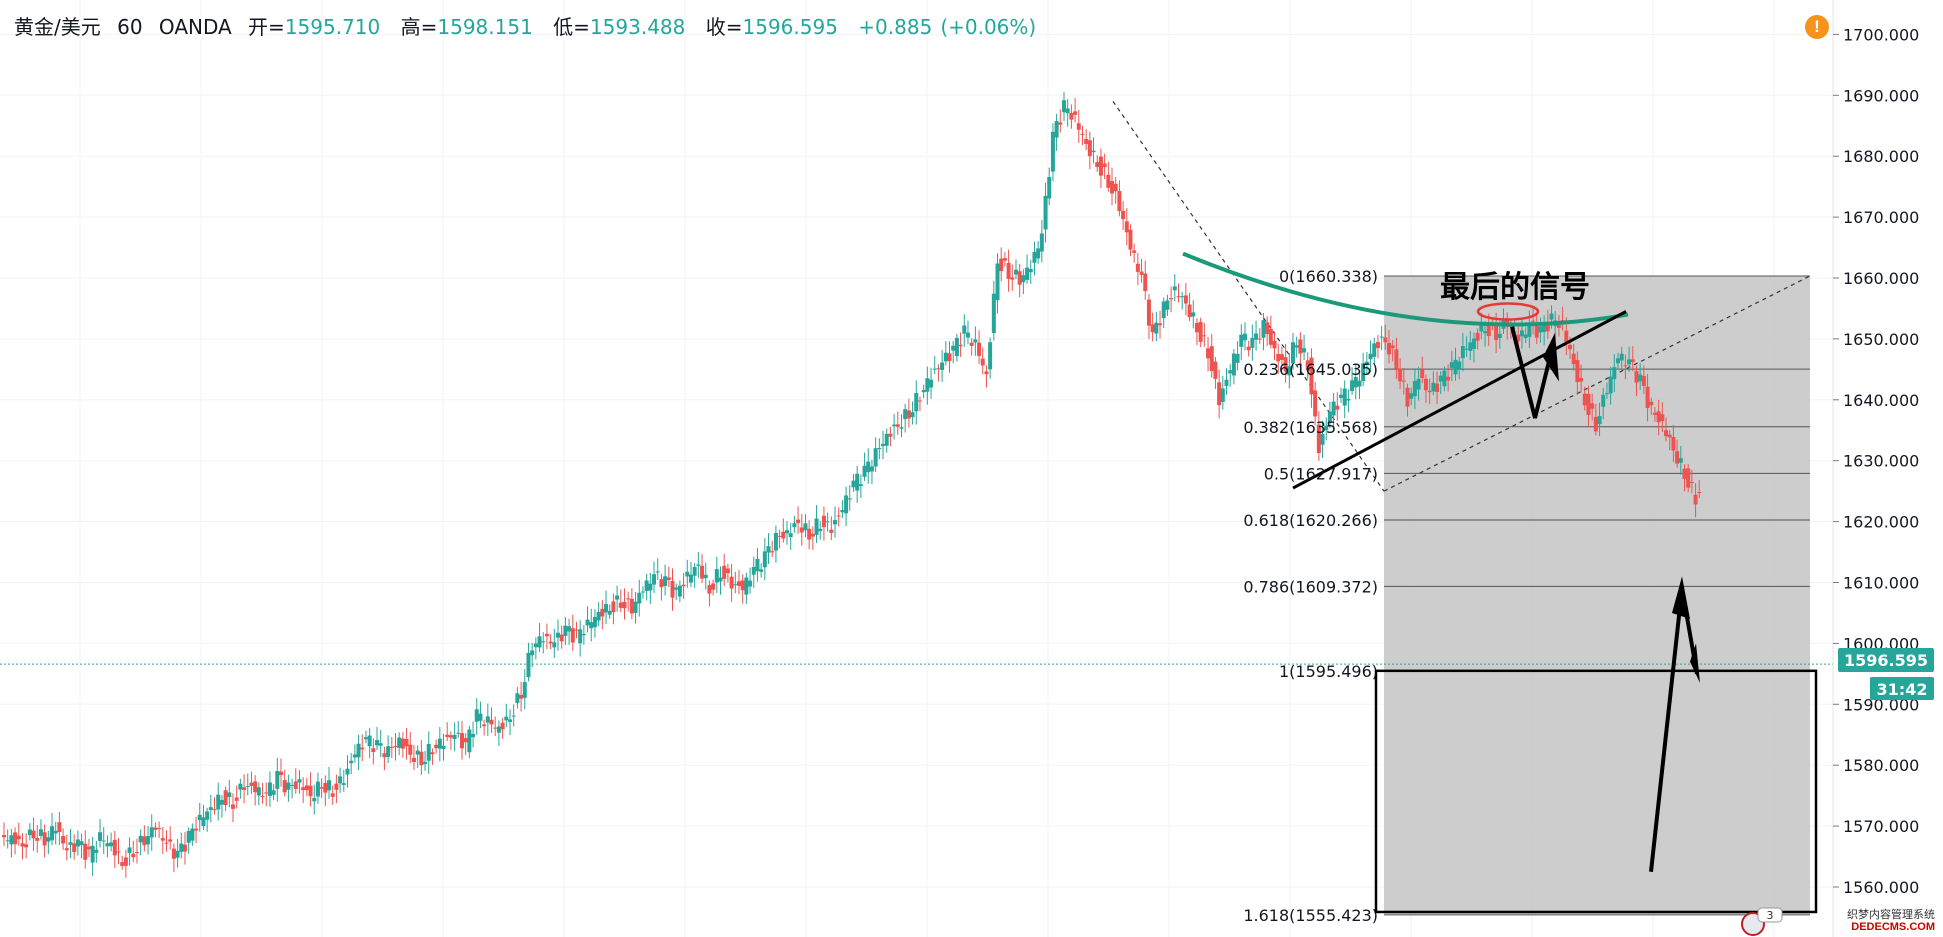 This screenshot has height=937, width=1943. Describe the element at coordinates (1891, 921) in the screenshot. I see `watermark: 织梦内容管理系统 DEDECMS.COM` at that location.